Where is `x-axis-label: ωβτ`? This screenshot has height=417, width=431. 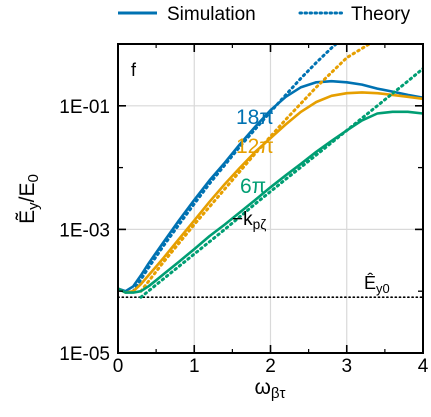
x-axis-label: ωβτ is located at coordinates (269, 389).